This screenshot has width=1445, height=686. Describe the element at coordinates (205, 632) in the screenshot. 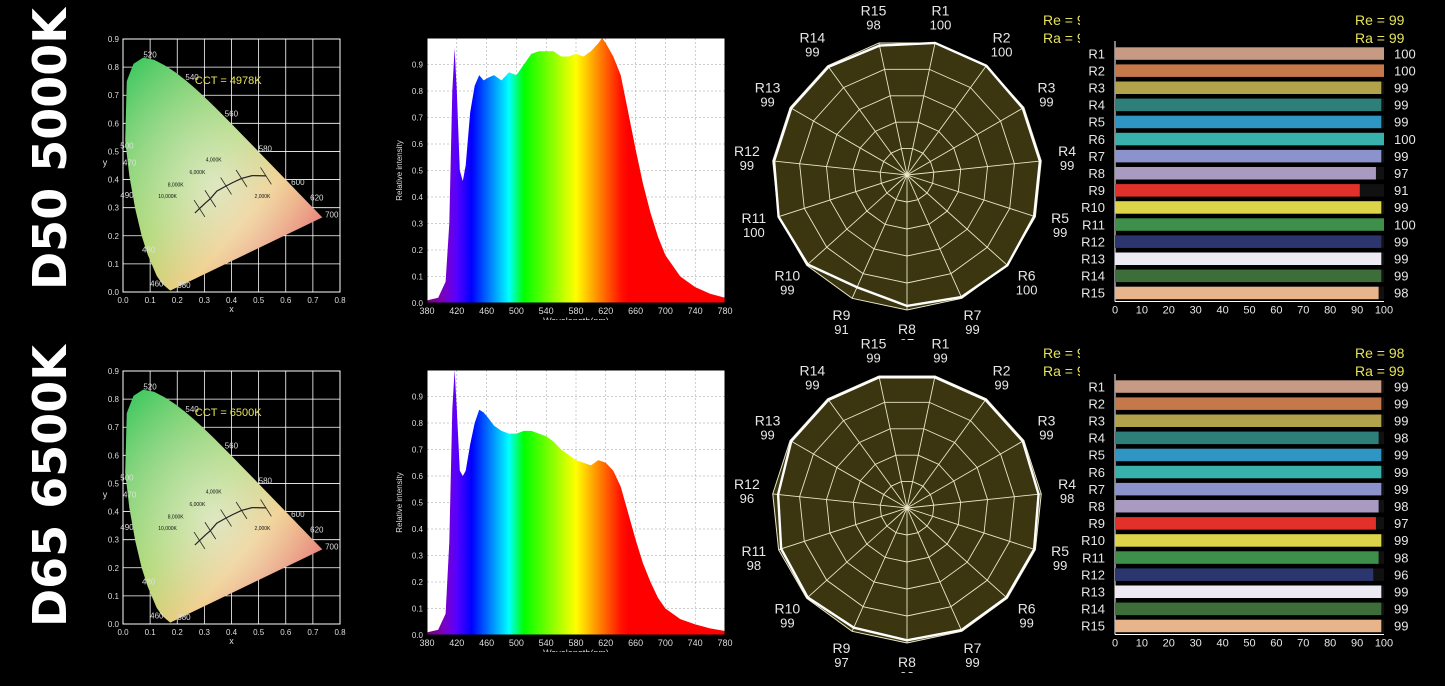

I see `cie-x-tick: 0.3` at that location.